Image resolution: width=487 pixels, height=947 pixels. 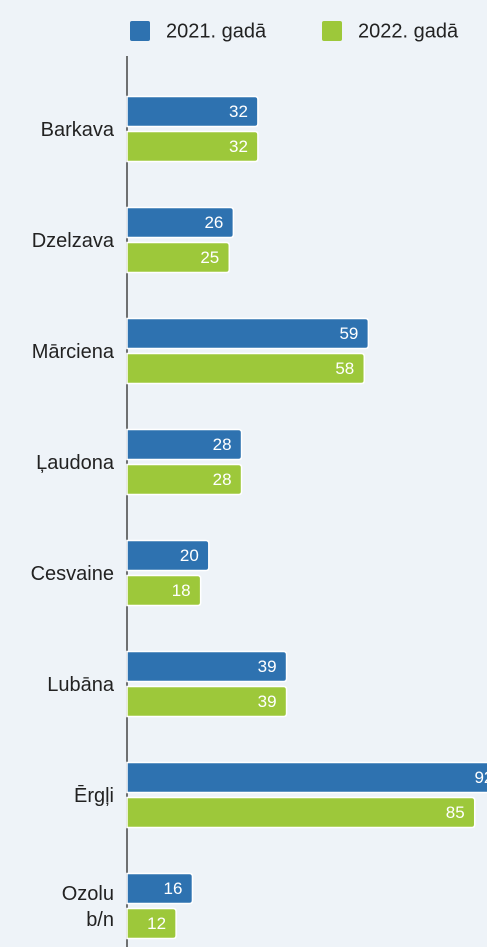 I want to click on value-label: 58, so click(x=344, y=368).